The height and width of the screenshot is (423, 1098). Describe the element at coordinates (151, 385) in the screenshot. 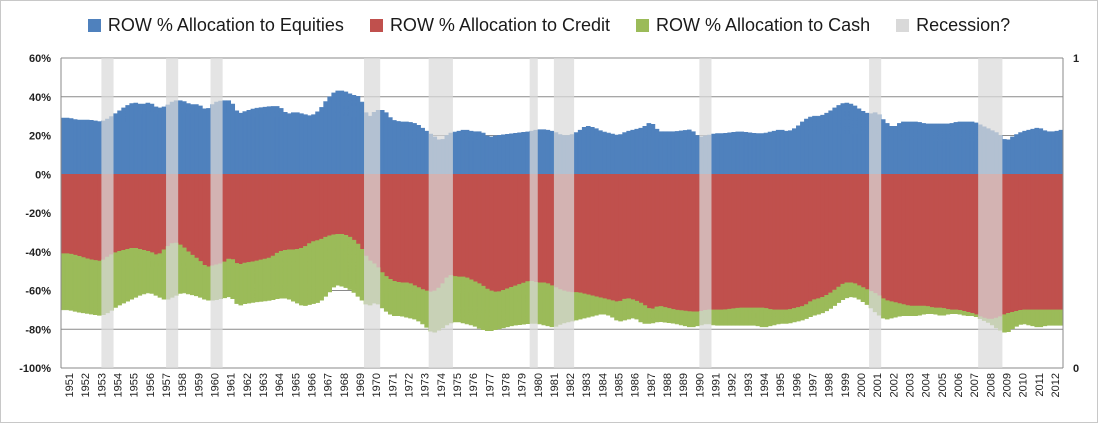

I see `x-tick-label: 1956` at that location.